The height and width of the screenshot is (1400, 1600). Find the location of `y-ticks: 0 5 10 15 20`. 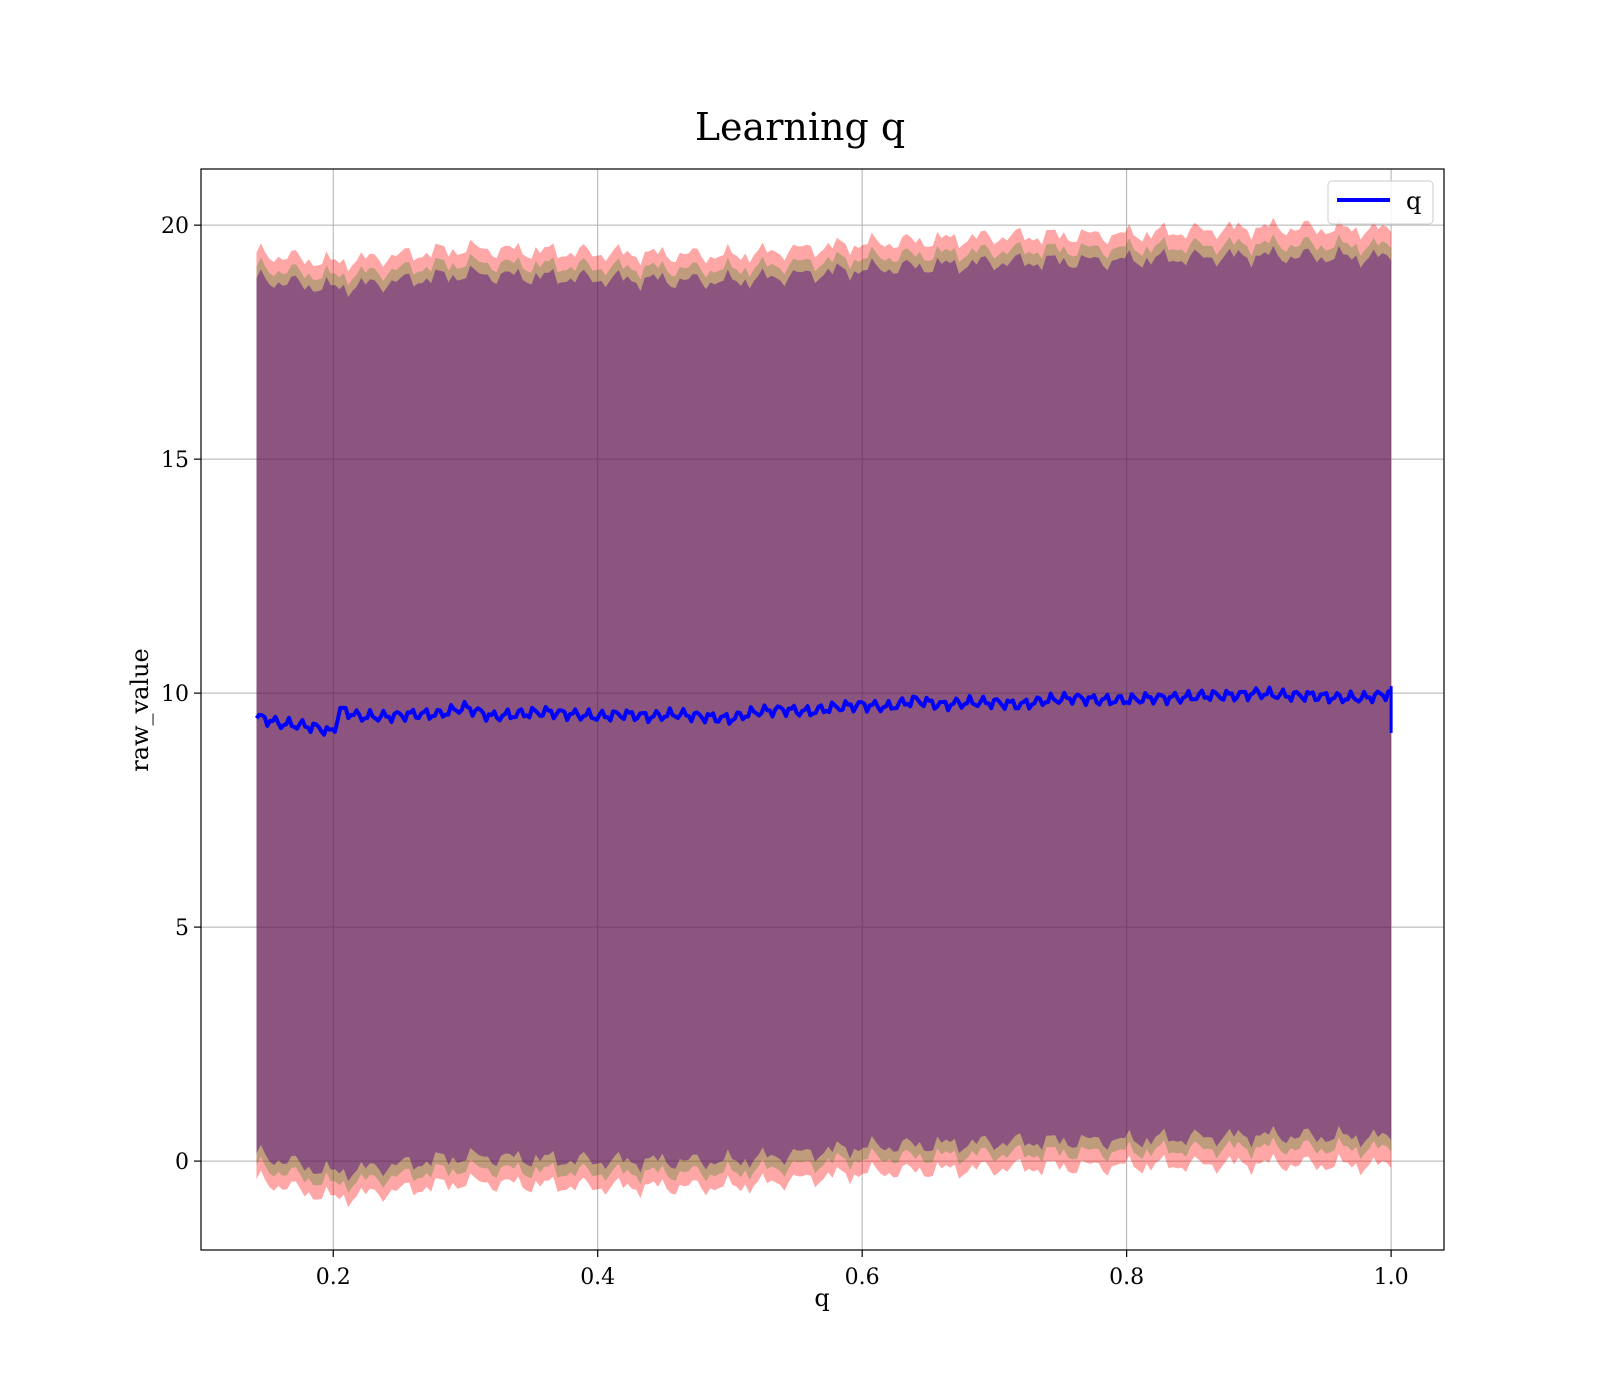

y-ticks: 0 5 10 15 20 is located at coordinates (181, 694).